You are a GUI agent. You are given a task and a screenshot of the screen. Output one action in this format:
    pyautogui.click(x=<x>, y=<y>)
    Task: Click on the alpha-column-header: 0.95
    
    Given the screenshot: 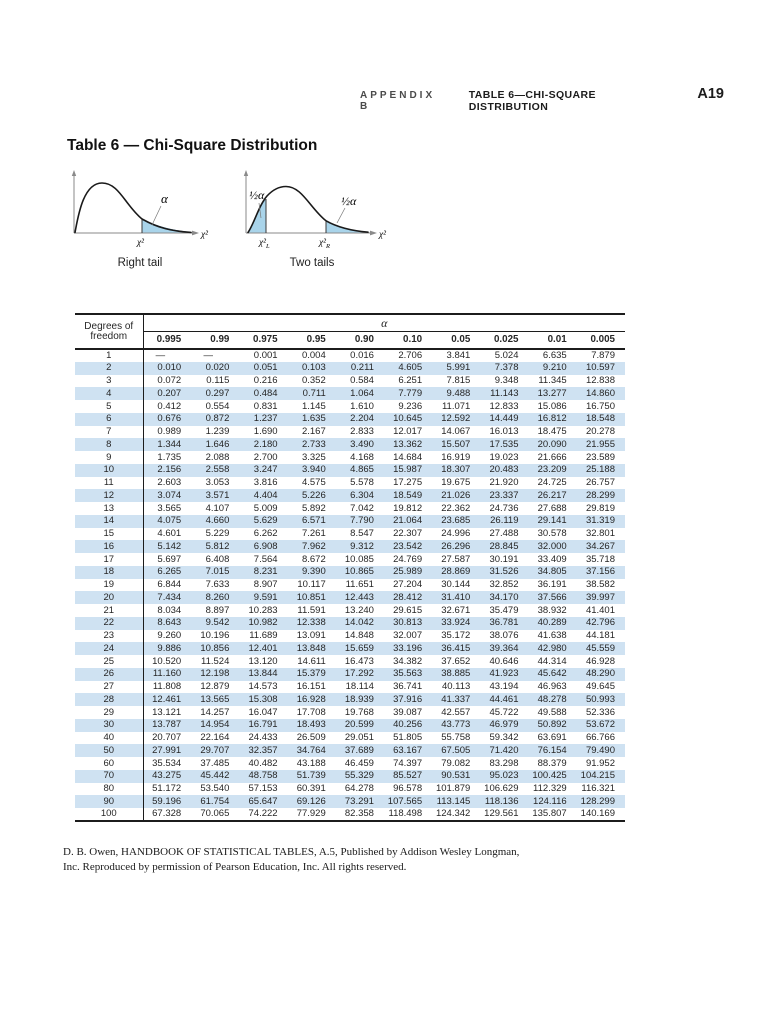 What is the action you would take?
    pyautogui.click(x=311, y=340)
    